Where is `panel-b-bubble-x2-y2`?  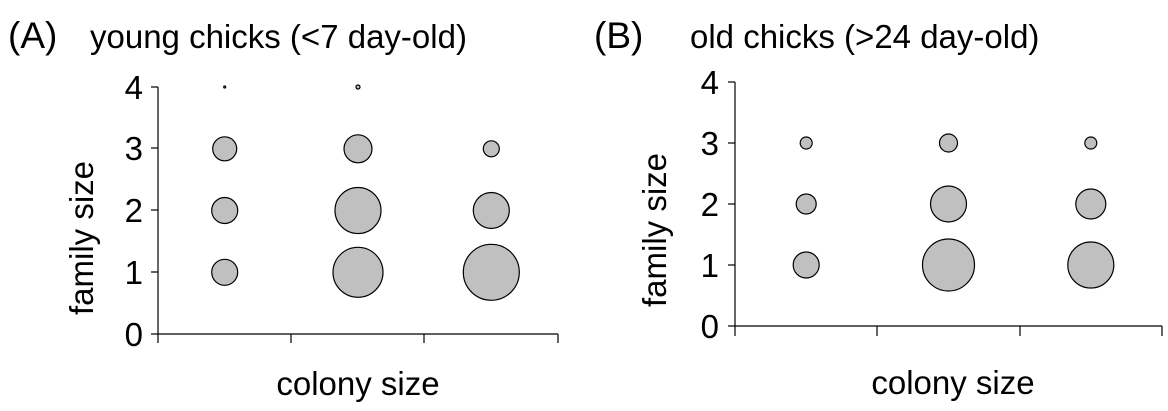 panel-b-bubble-x2-y2 is located at coordinates (948, 204).